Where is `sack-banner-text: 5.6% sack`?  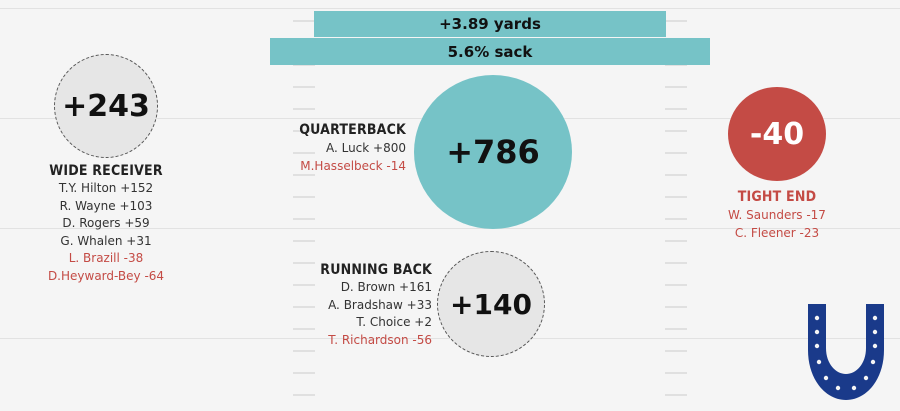 sack-banner-text: 5.6% sack is located at coordinates (490, 51).